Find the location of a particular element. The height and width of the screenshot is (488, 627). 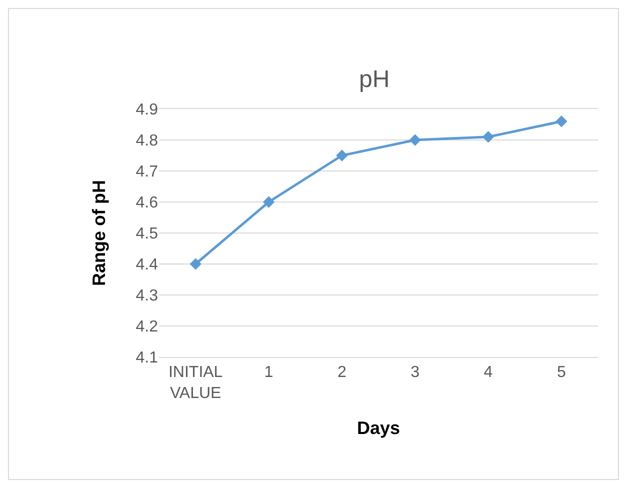

y-tick-label: 4.7 is located at coordinates (147, 172).